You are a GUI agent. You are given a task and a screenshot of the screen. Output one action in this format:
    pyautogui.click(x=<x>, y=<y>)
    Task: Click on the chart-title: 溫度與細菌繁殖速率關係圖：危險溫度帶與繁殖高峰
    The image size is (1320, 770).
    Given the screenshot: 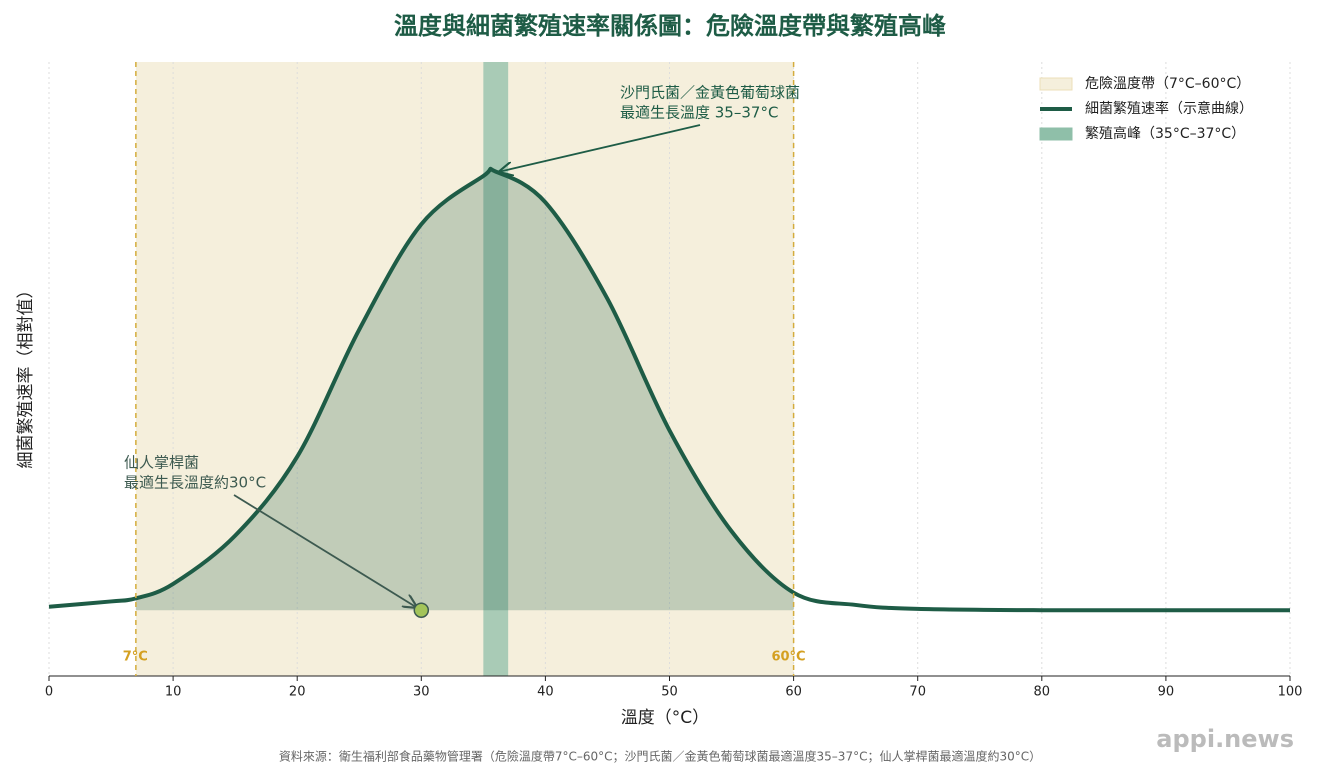 What is the action you would take?
    pyautogui.click(x=670, y=26)
    